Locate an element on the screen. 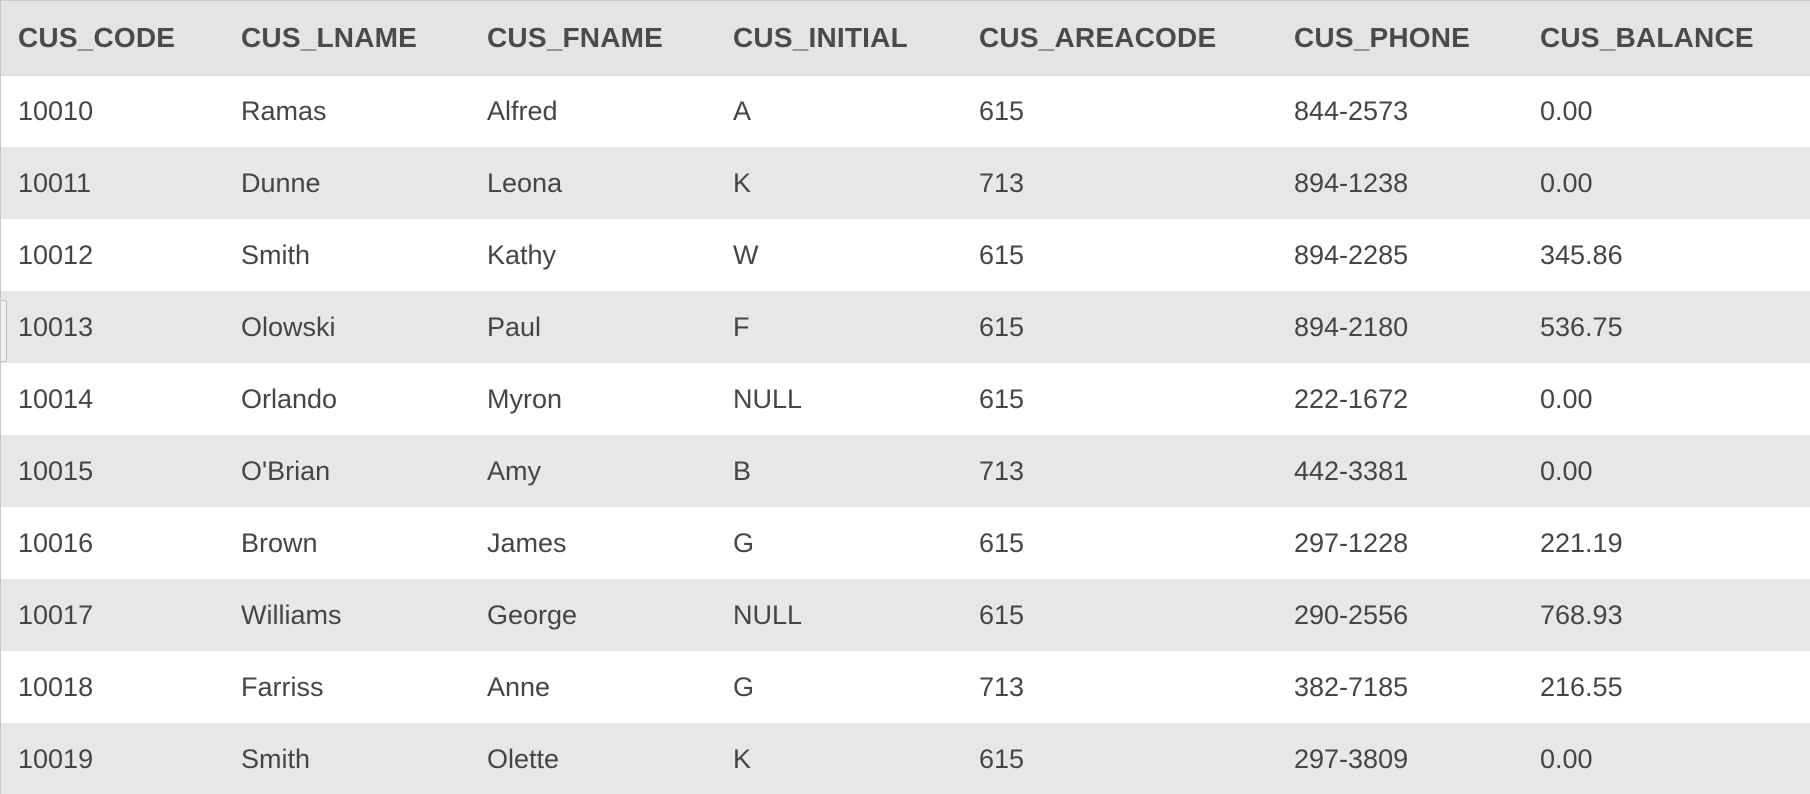 This screenshot has width=1810, height=794. table-row: 10019 Smith Olette K 615 297-3809 0.00 is located at coordinates (905, 758).